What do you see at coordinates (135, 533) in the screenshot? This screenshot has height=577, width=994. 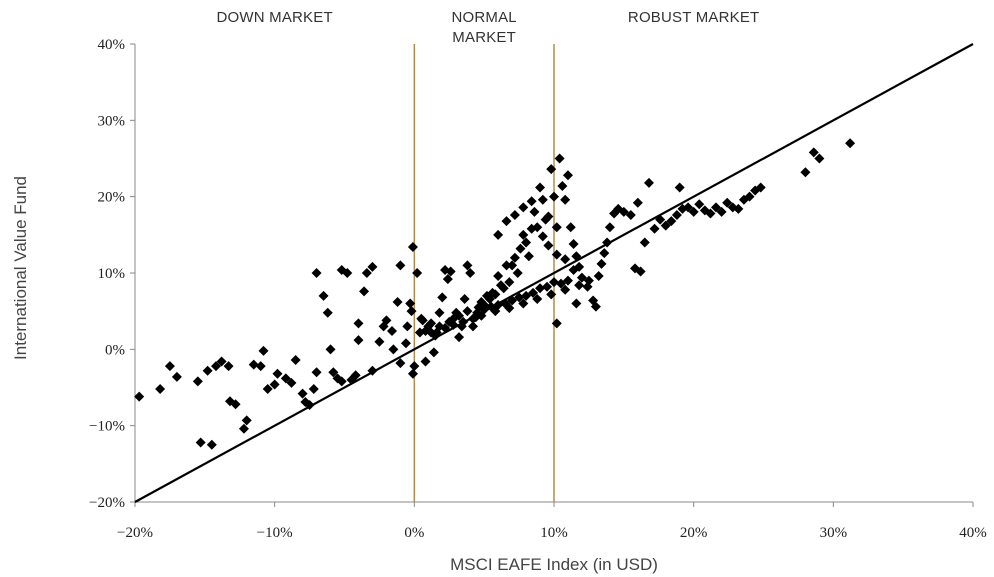 I see `x-tick-label: −20%` at bounding box center [135, 533].